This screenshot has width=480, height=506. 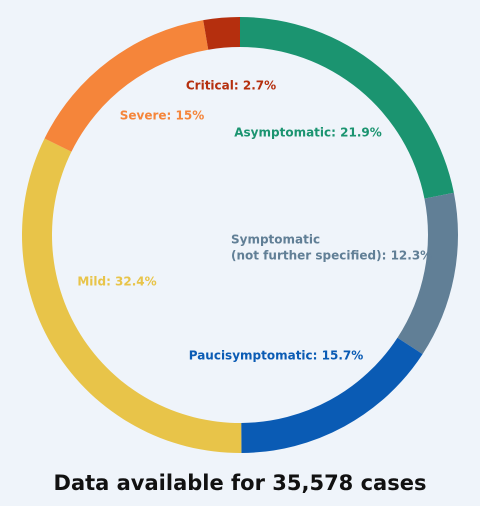 What do you see at coordinates (231, 86) in the screenshot?
I see `segment-label: Critical: 2.7%` at bounding box center [231, 86].